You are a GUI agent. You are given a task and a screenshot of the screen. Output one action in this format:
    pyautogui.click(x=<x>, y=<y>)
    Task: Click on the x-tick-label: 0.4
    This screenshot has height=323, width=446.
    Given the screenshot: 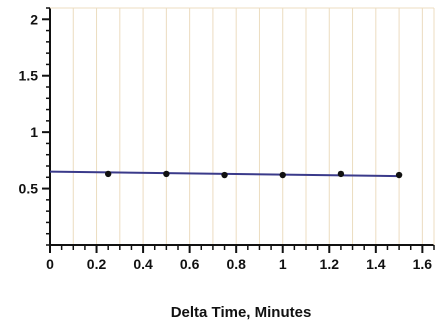 What is the action you would take?
    pyautogui.click(x=143, y=264)
    